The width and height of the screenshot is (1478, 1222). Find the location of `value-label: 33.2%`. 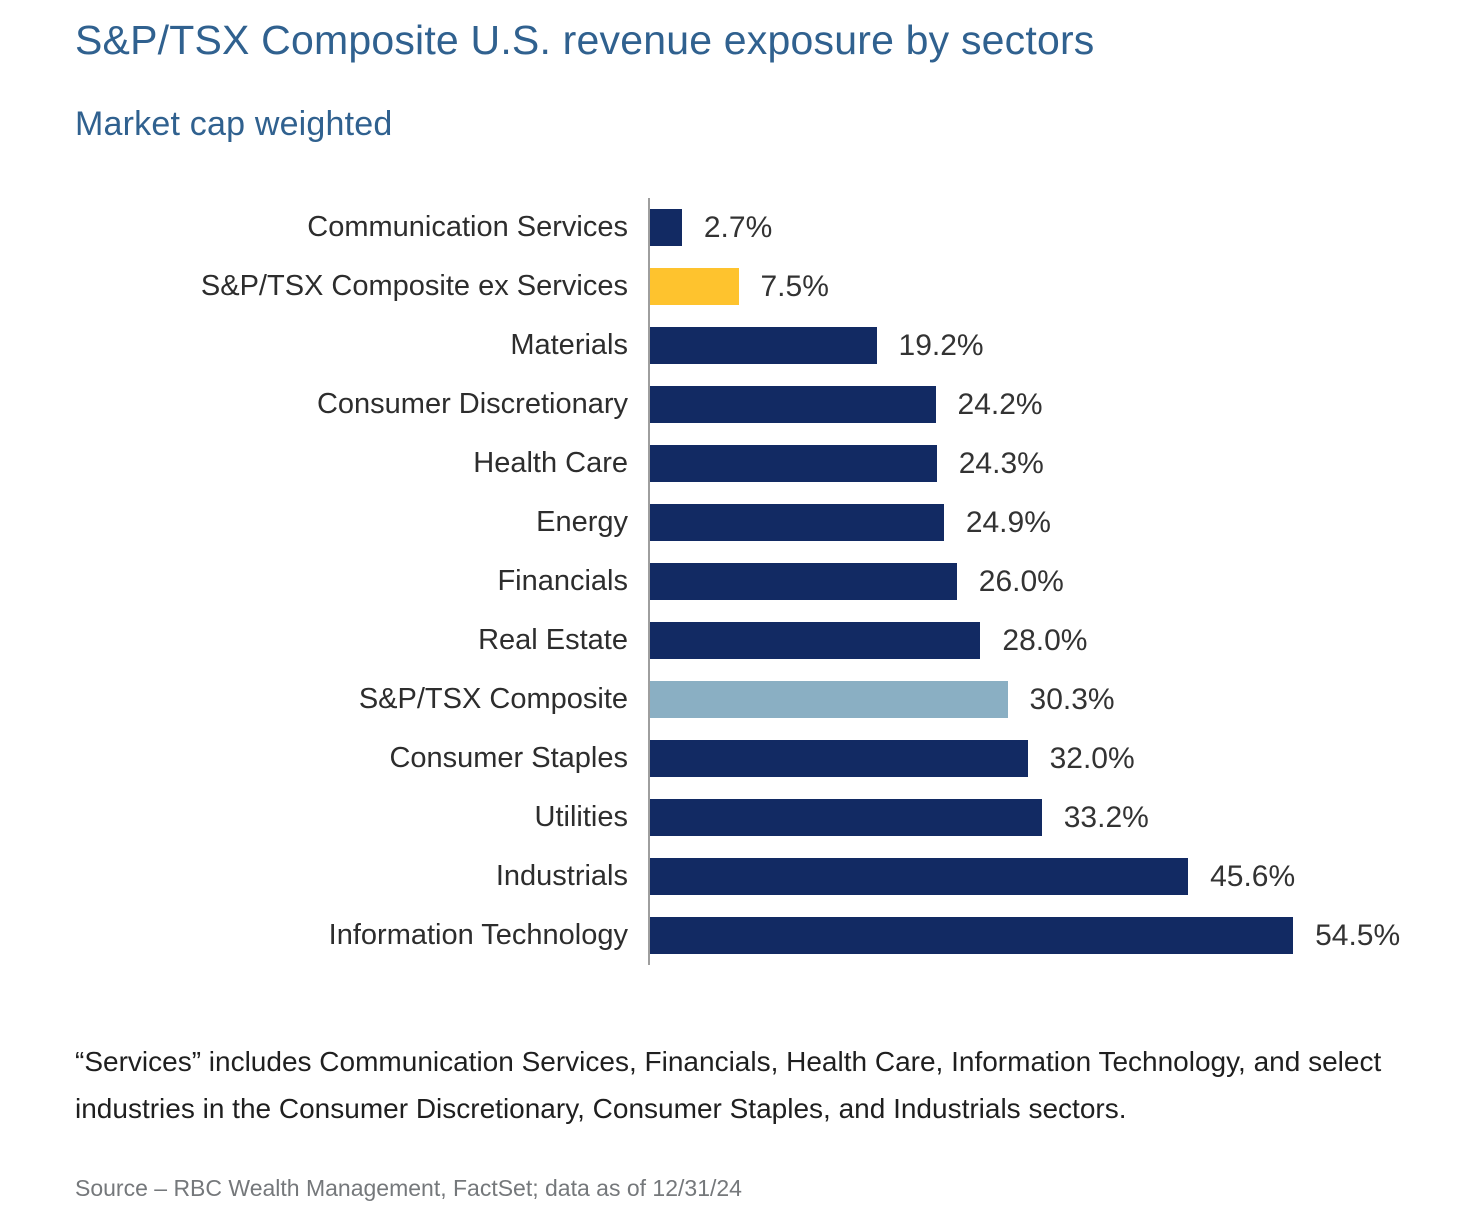

value-label: 33.2% is located at coordinates (1106, 817).